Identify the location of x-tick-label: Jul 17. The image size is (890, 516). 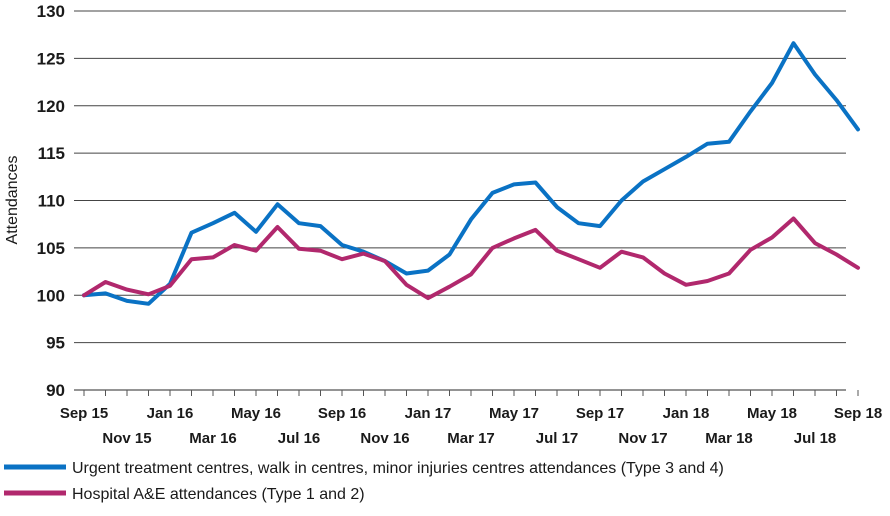
(557, 438).